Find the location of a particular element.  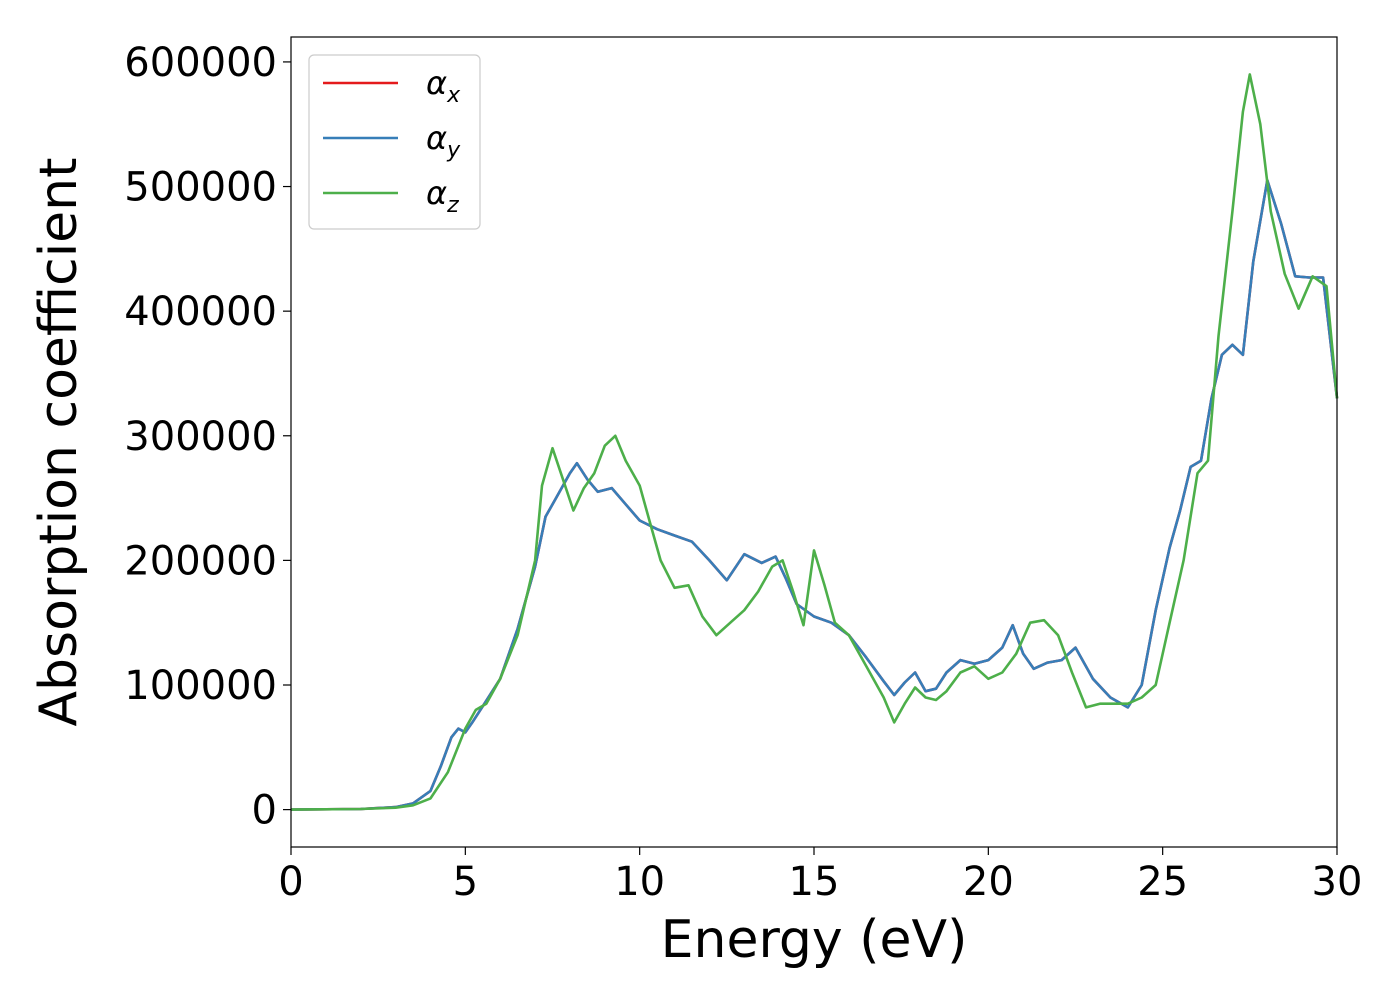

y-tick-label: 300000 is located at coordinates (200, 437).